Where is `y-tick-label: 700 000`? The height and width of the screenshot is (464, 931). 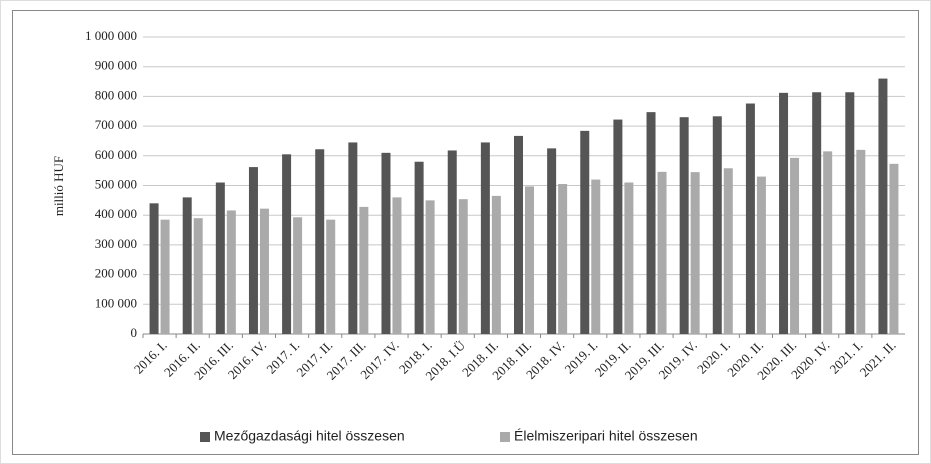 y-tick-label: 700 000 is located at coordinates (116, 124).